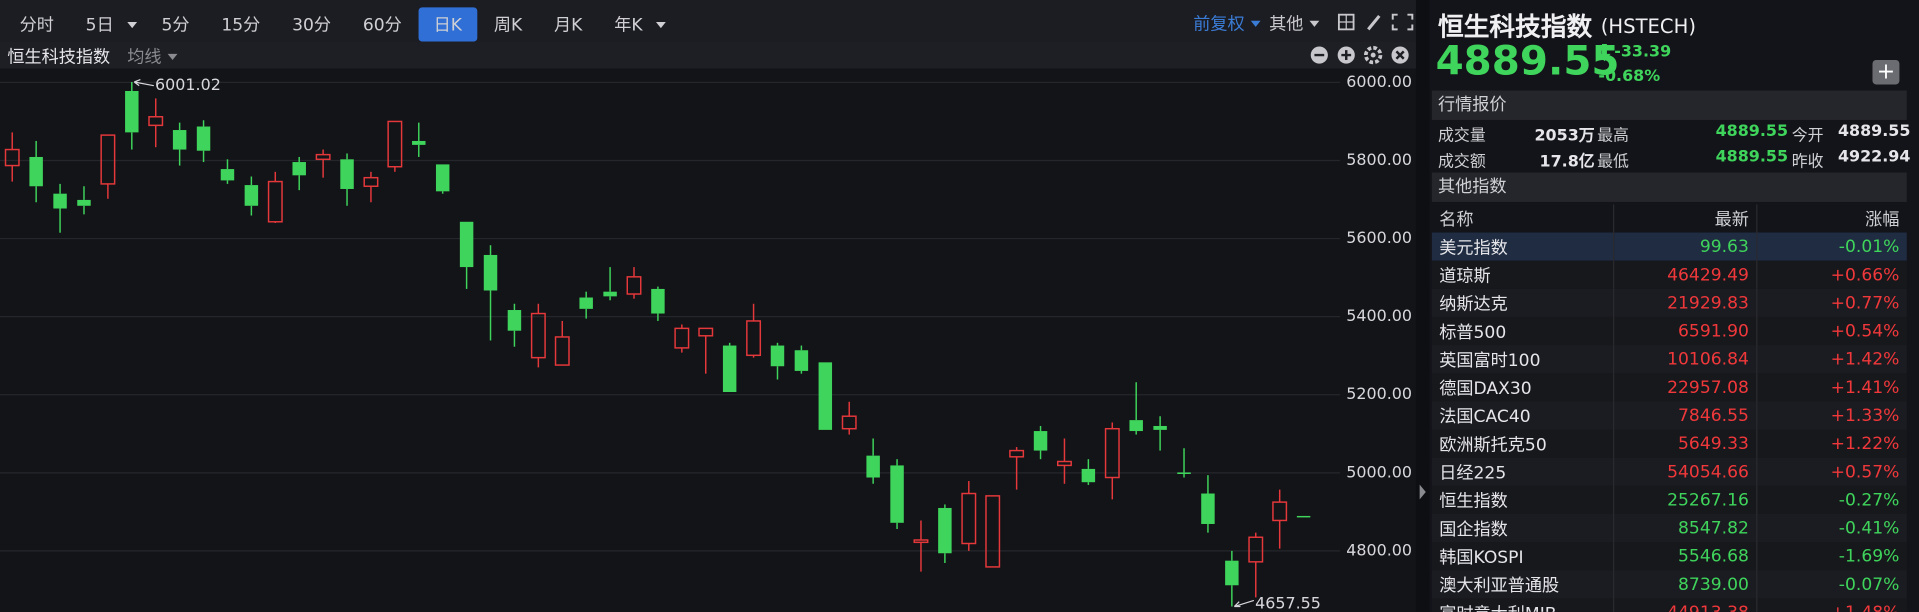 Image resolution: width=1919 pixels, height=612 pixels. What do you see at coordinates (1669, 556) in the screenshot?
I see `index-row: 韩国KOSPI 5546.68 -1.69%` at bounding box center [1669, 556].